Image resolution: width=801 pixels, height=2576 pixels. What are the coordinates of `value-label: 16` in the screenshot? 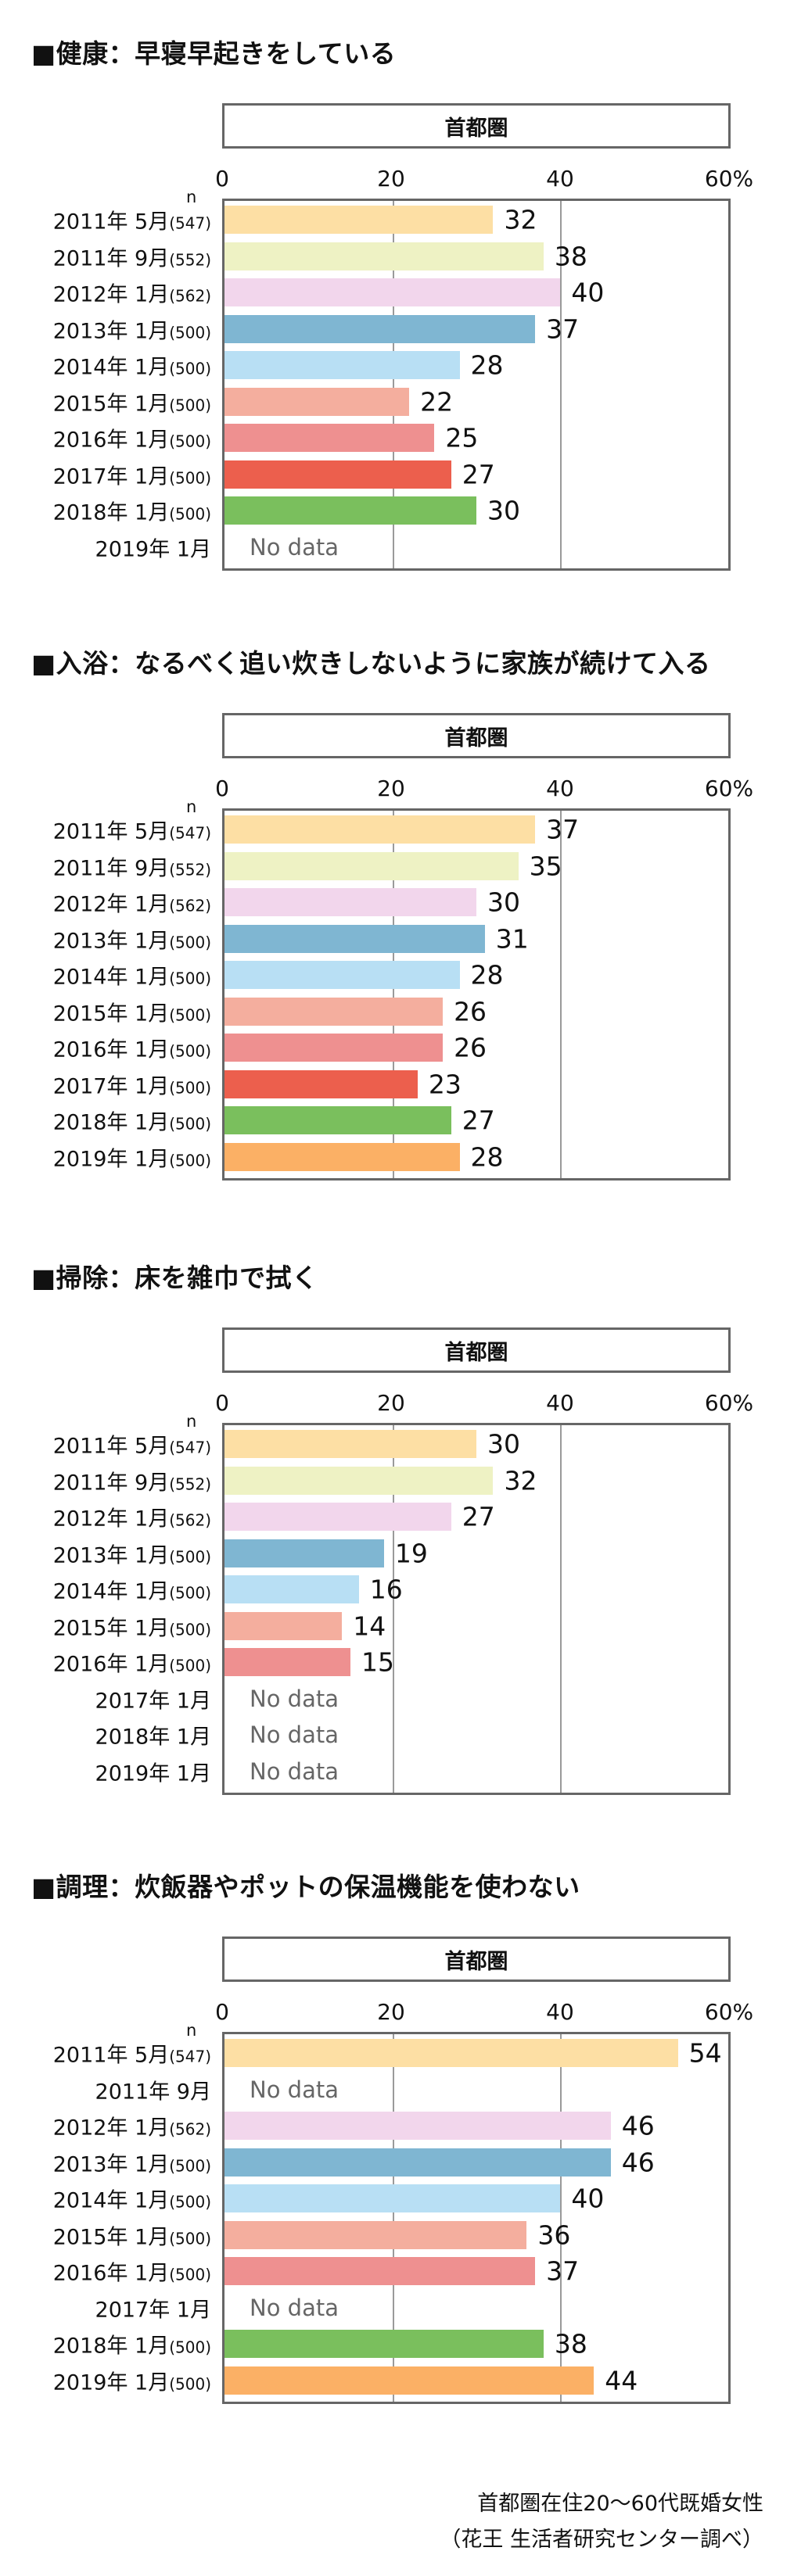 It's located at (386, 1589).